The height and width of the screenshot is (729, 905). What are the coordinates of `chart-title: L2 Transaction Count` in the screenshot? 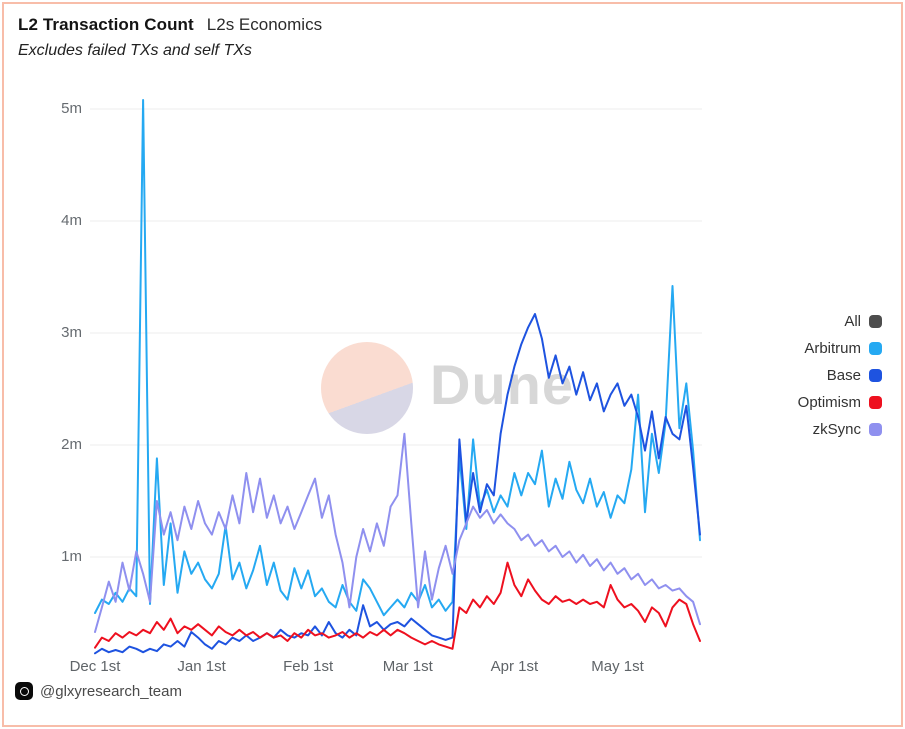 It's located at (106, 24).